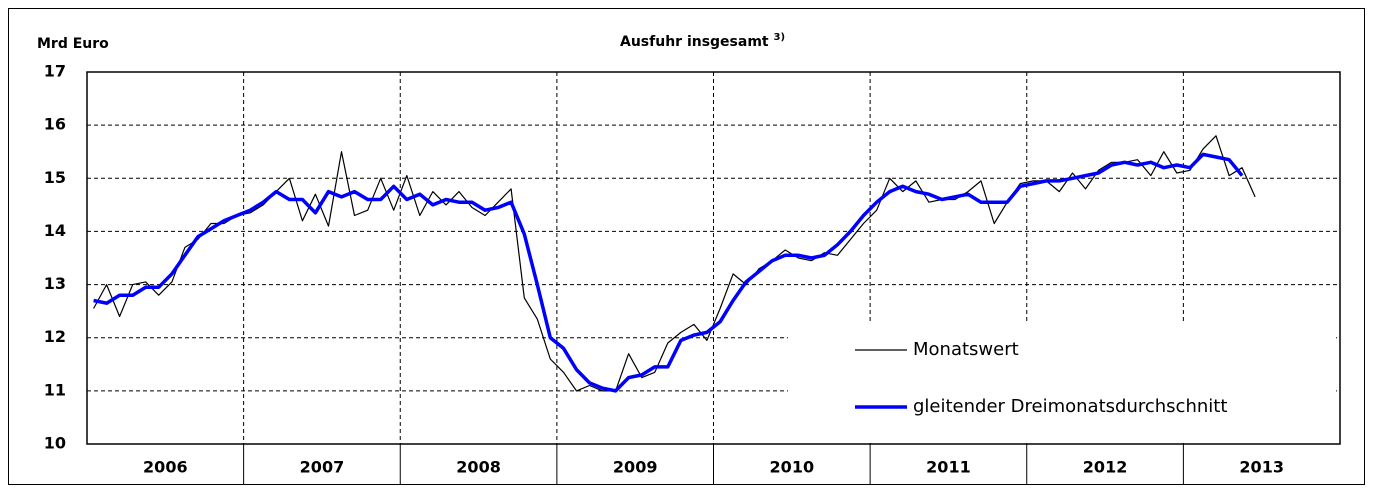 This screenshot has width=1373, height=496. Describe the element at coordinates (73, 44) in the screenshot. I see `y-axis-label: Mrd Euro` at that location.